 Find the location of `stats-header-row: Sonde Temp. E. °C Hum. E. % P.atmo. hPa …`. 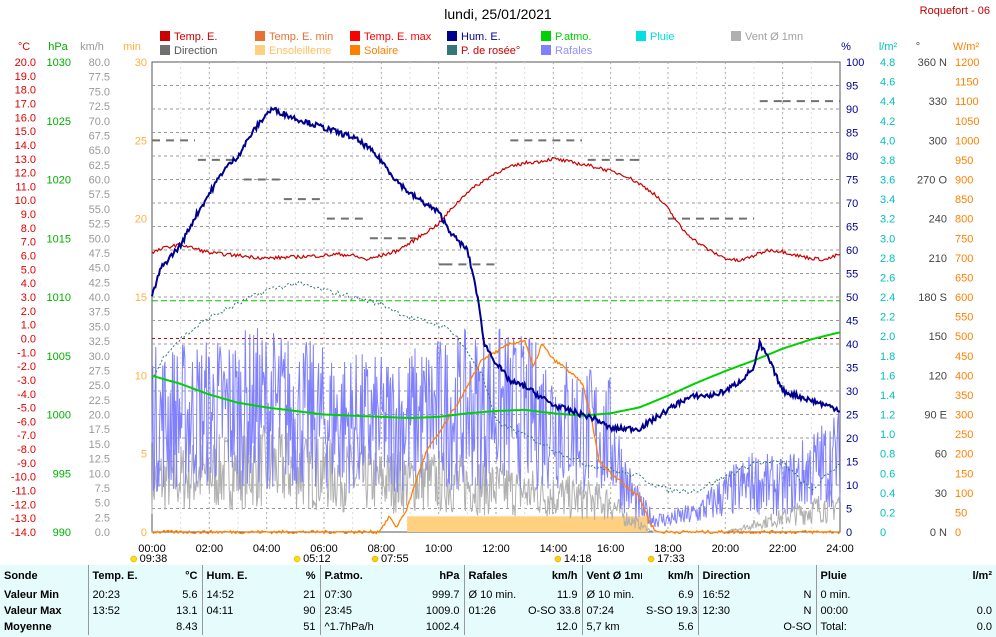

stats-header-row: Sonde Temp. E. °C Hum. E. % P.atmo. hPa … is located at coordinates (498, 576).